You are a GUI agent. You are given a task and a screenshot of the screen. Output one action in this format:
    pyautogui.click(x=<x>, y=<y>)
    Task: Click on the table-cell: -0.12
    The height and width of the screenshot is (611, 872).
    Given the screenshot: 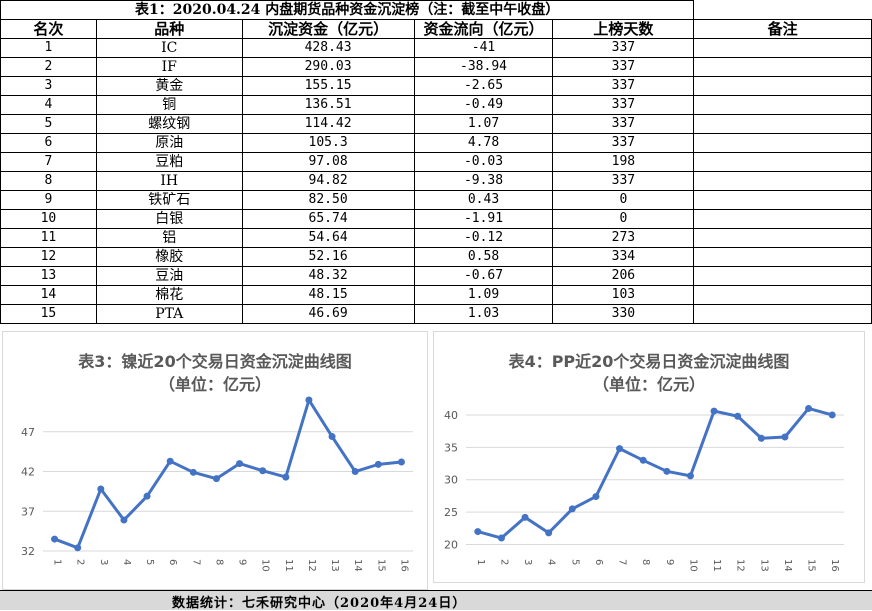 What is the action you would take?
    pyautogui.click(x=483, y=238)
    